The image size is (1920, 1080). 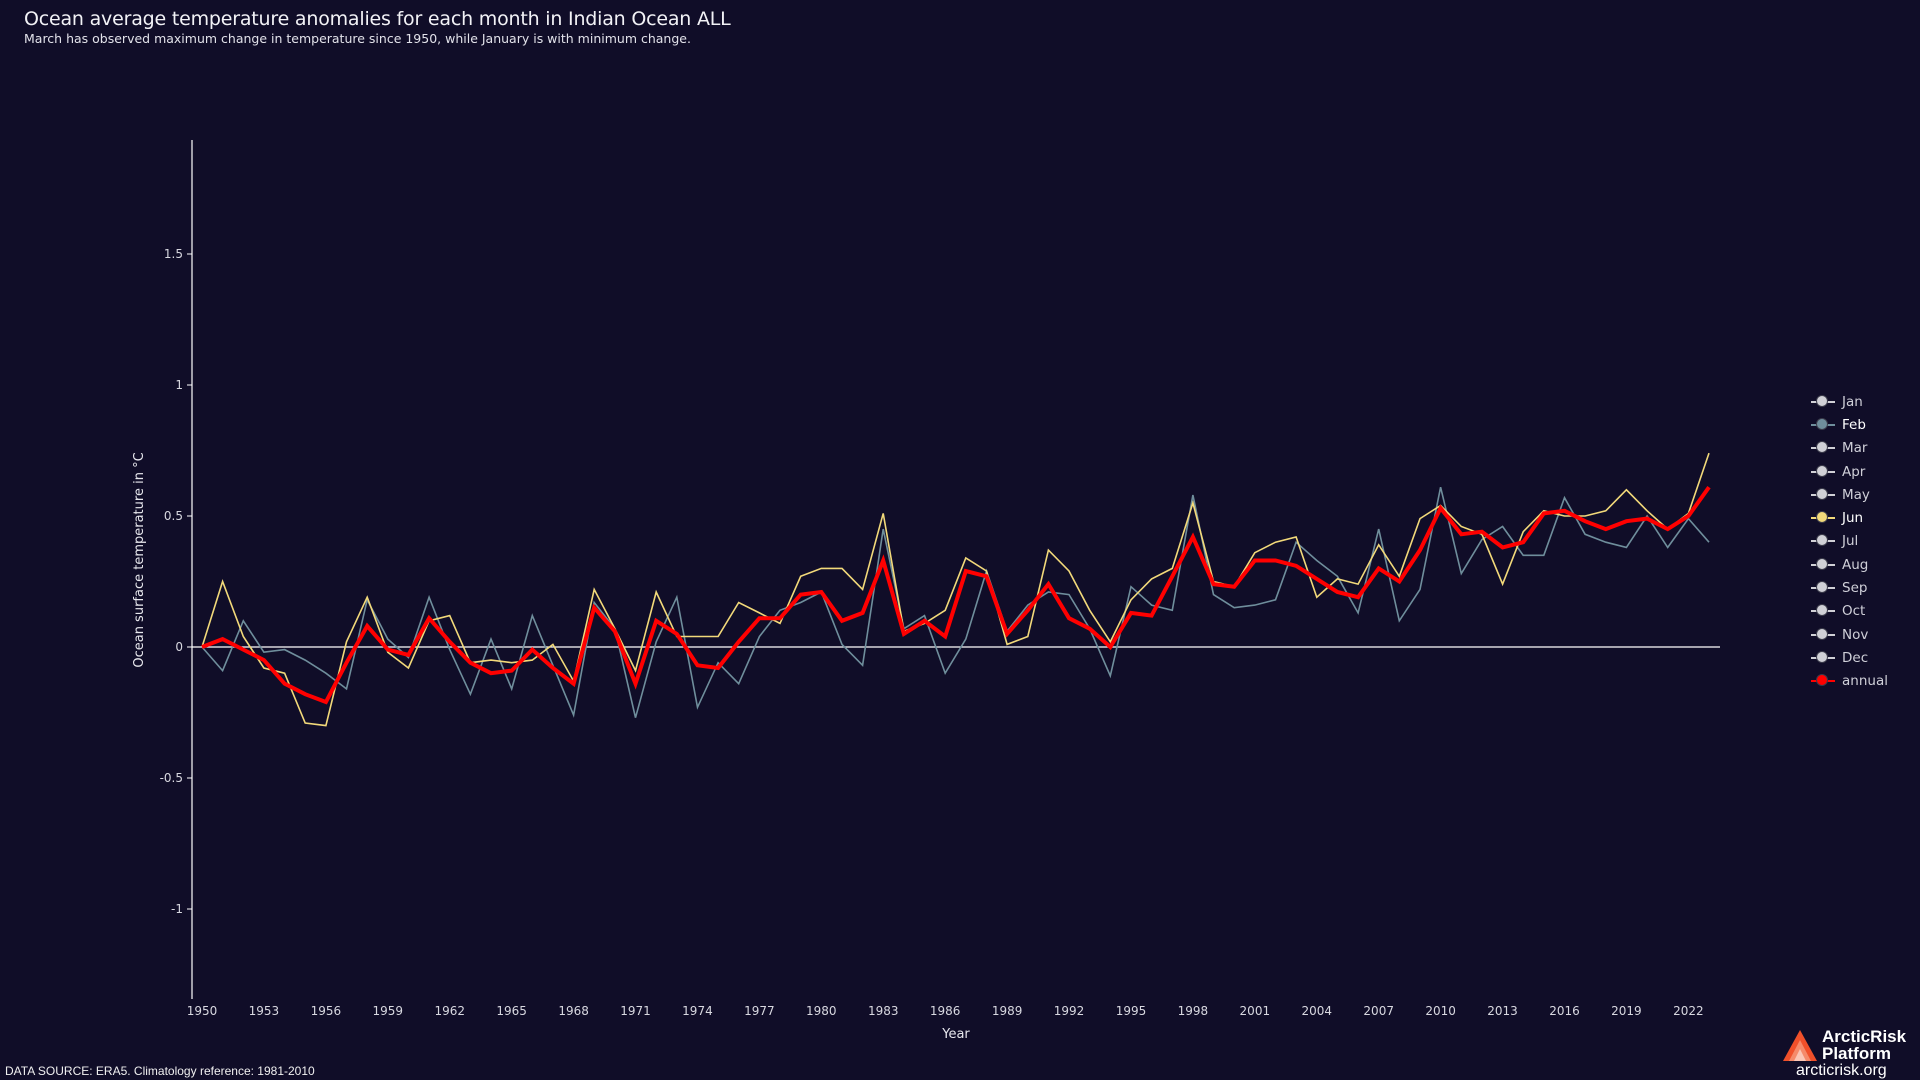 I want to click on legend-item-nov: Nov, so click(x=1865, y=634).